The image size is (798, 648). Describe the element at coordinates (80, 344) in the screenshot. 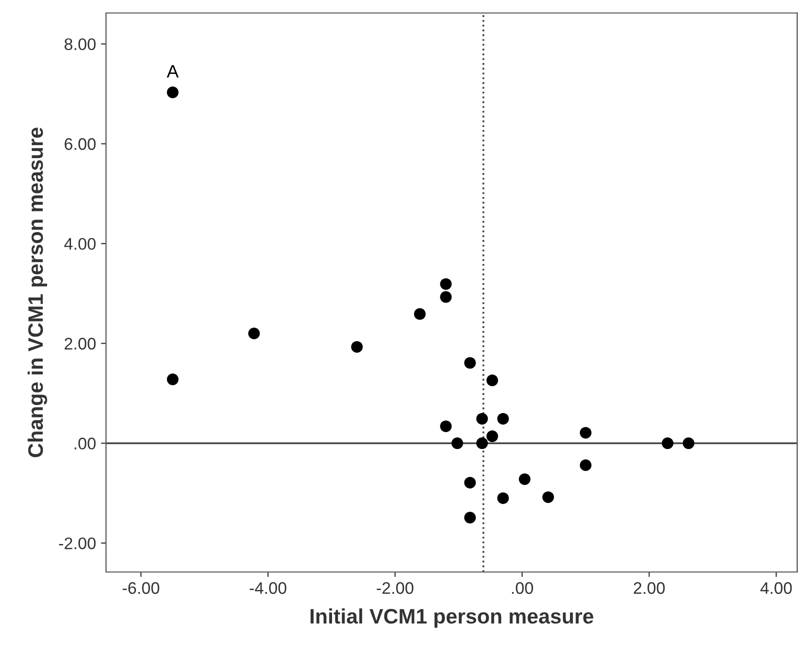

I see `y-tick-label: 2.00` at that location.